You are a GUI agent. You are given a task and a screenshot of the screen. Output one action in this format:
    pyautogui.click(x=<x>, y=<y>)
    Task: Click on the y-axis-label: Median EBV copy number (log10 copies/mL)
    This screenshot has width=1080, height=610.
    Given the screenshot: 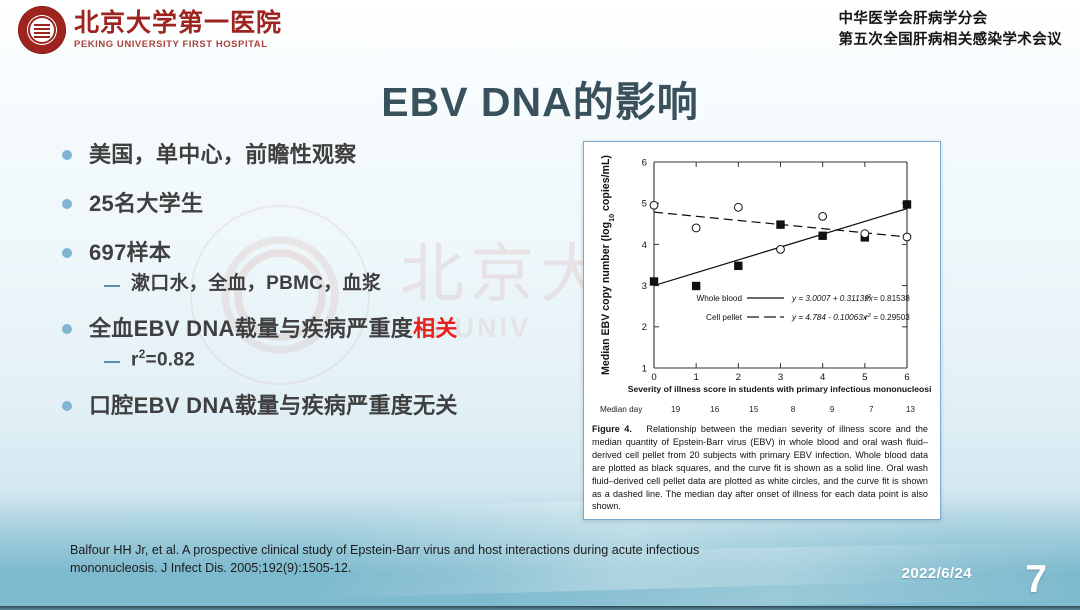 What is the action you would take?
    pyautogui.click(x=608, y=265)
    